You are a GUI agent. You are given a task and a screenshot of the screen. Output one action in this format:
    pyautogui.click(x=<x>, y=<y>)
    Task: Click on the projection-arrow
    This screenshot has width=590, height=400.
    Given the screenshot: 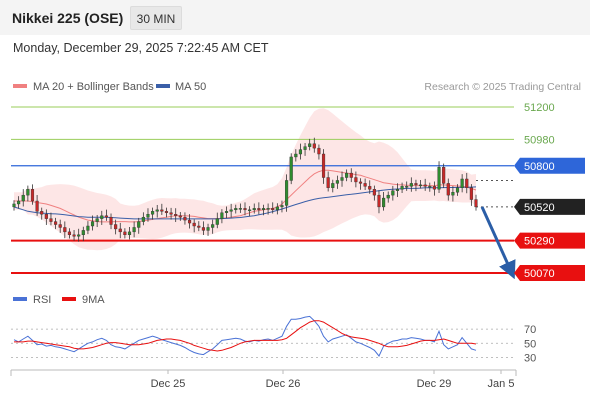 What is the action you would take?
    pyautogui.click(x=498, y=243)
    